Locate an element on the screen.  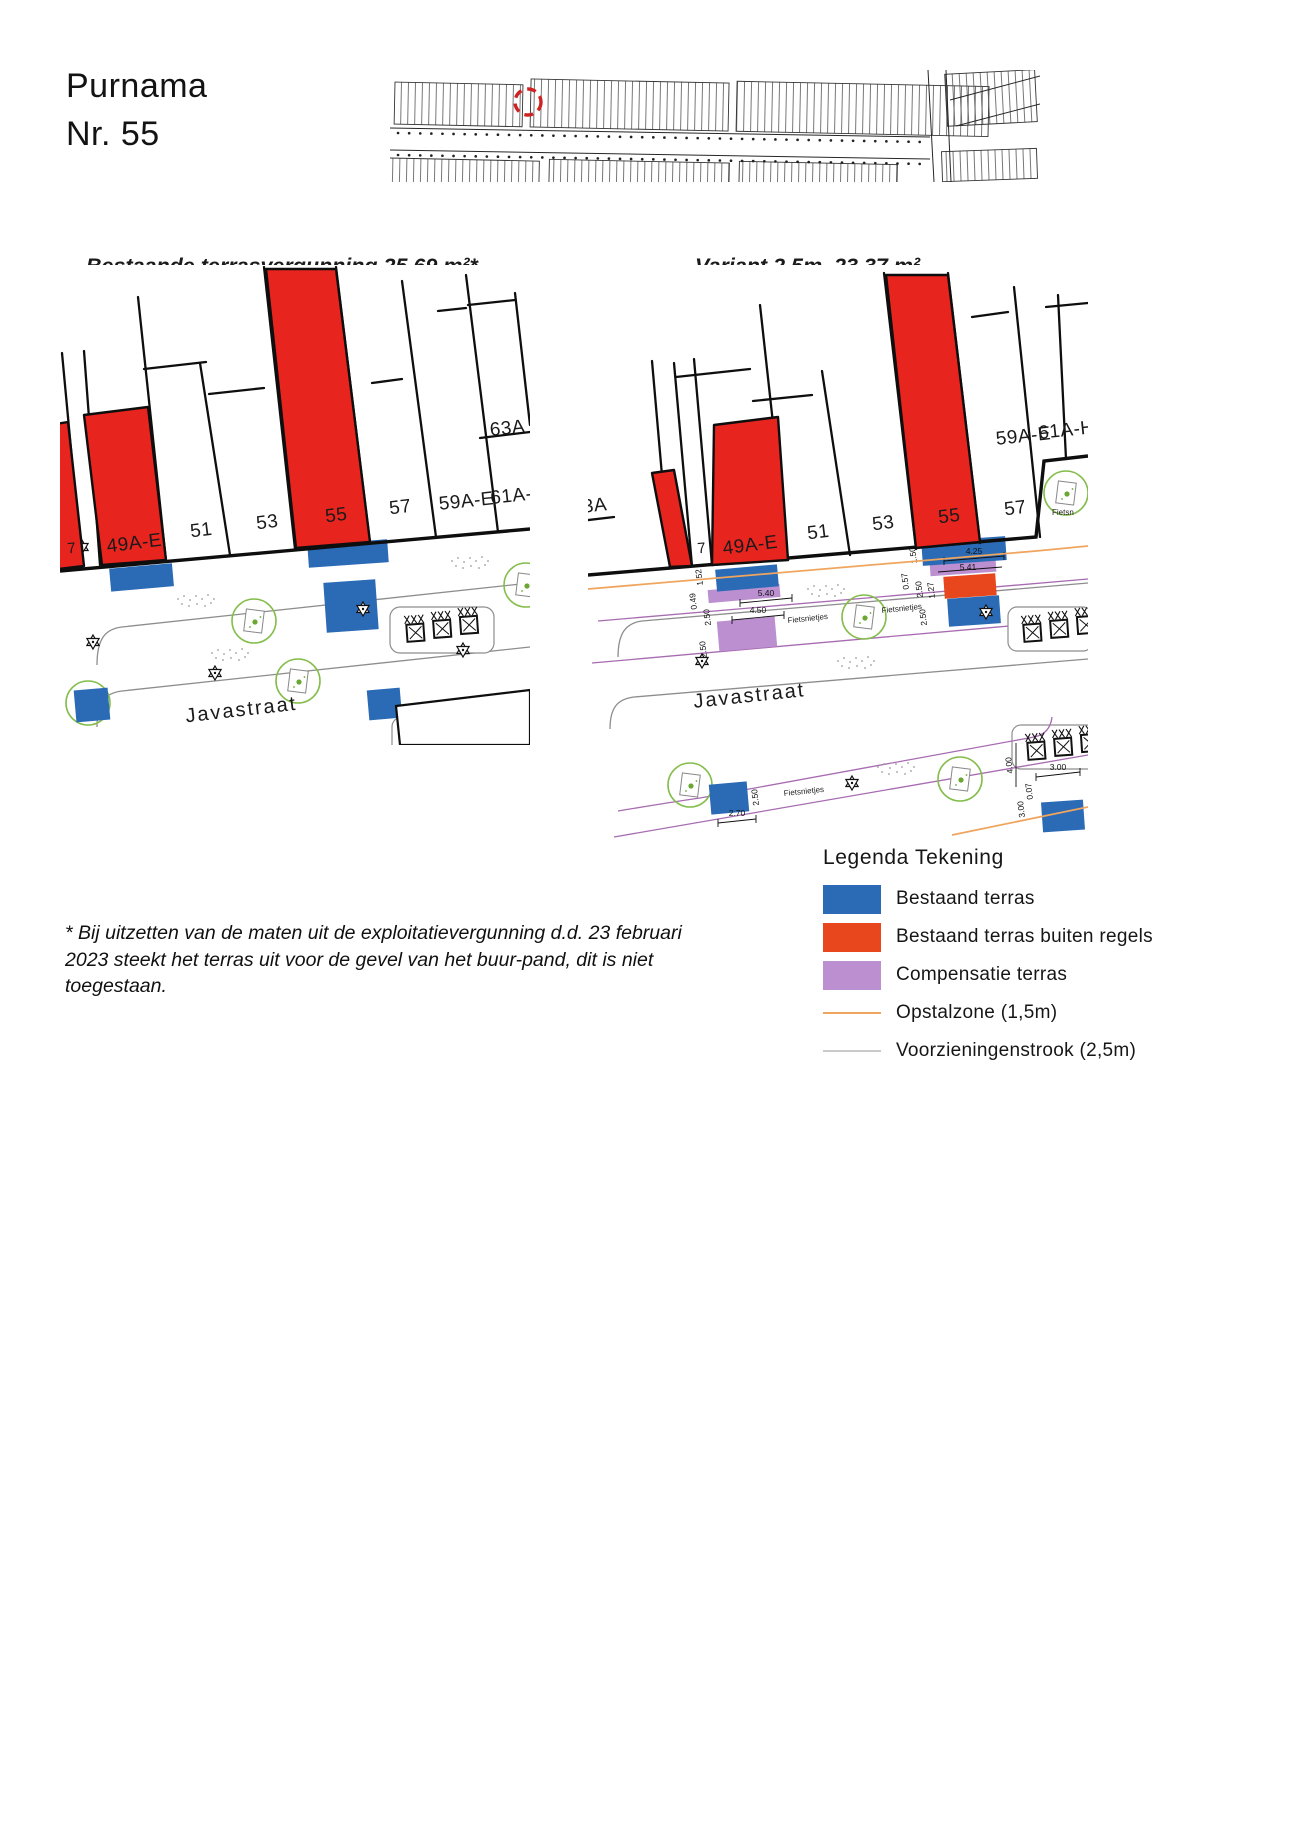
legend-item-buiten-regels: Bestaand terras buiten regels is located at coordinates (988, 937).